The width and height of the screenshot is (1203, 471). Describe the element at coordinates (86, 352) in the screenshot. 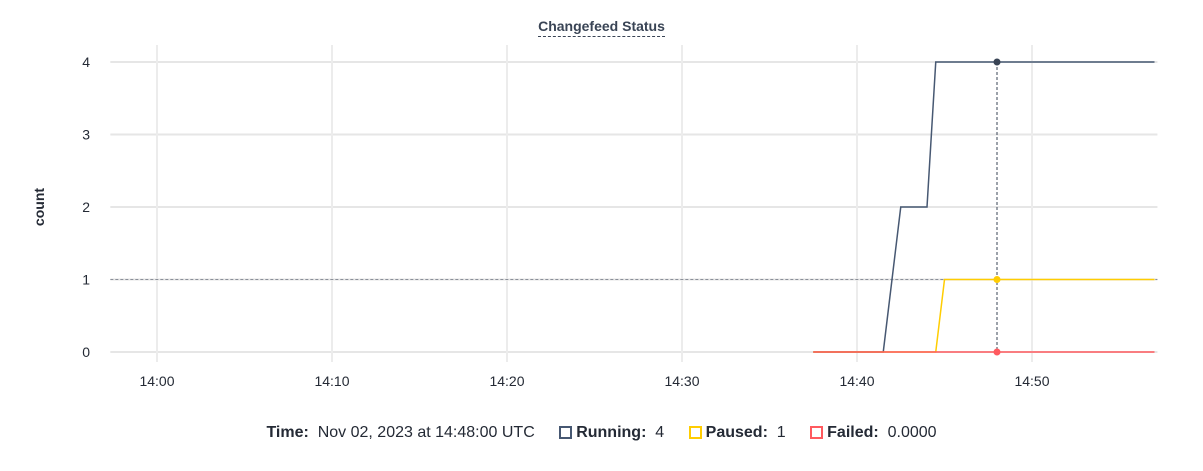

I see `y-tick-label: 0` at that location.